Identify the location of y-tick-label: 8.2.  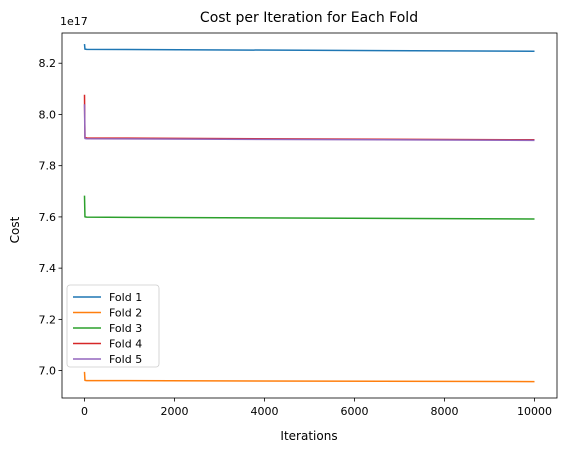
(48, 63).